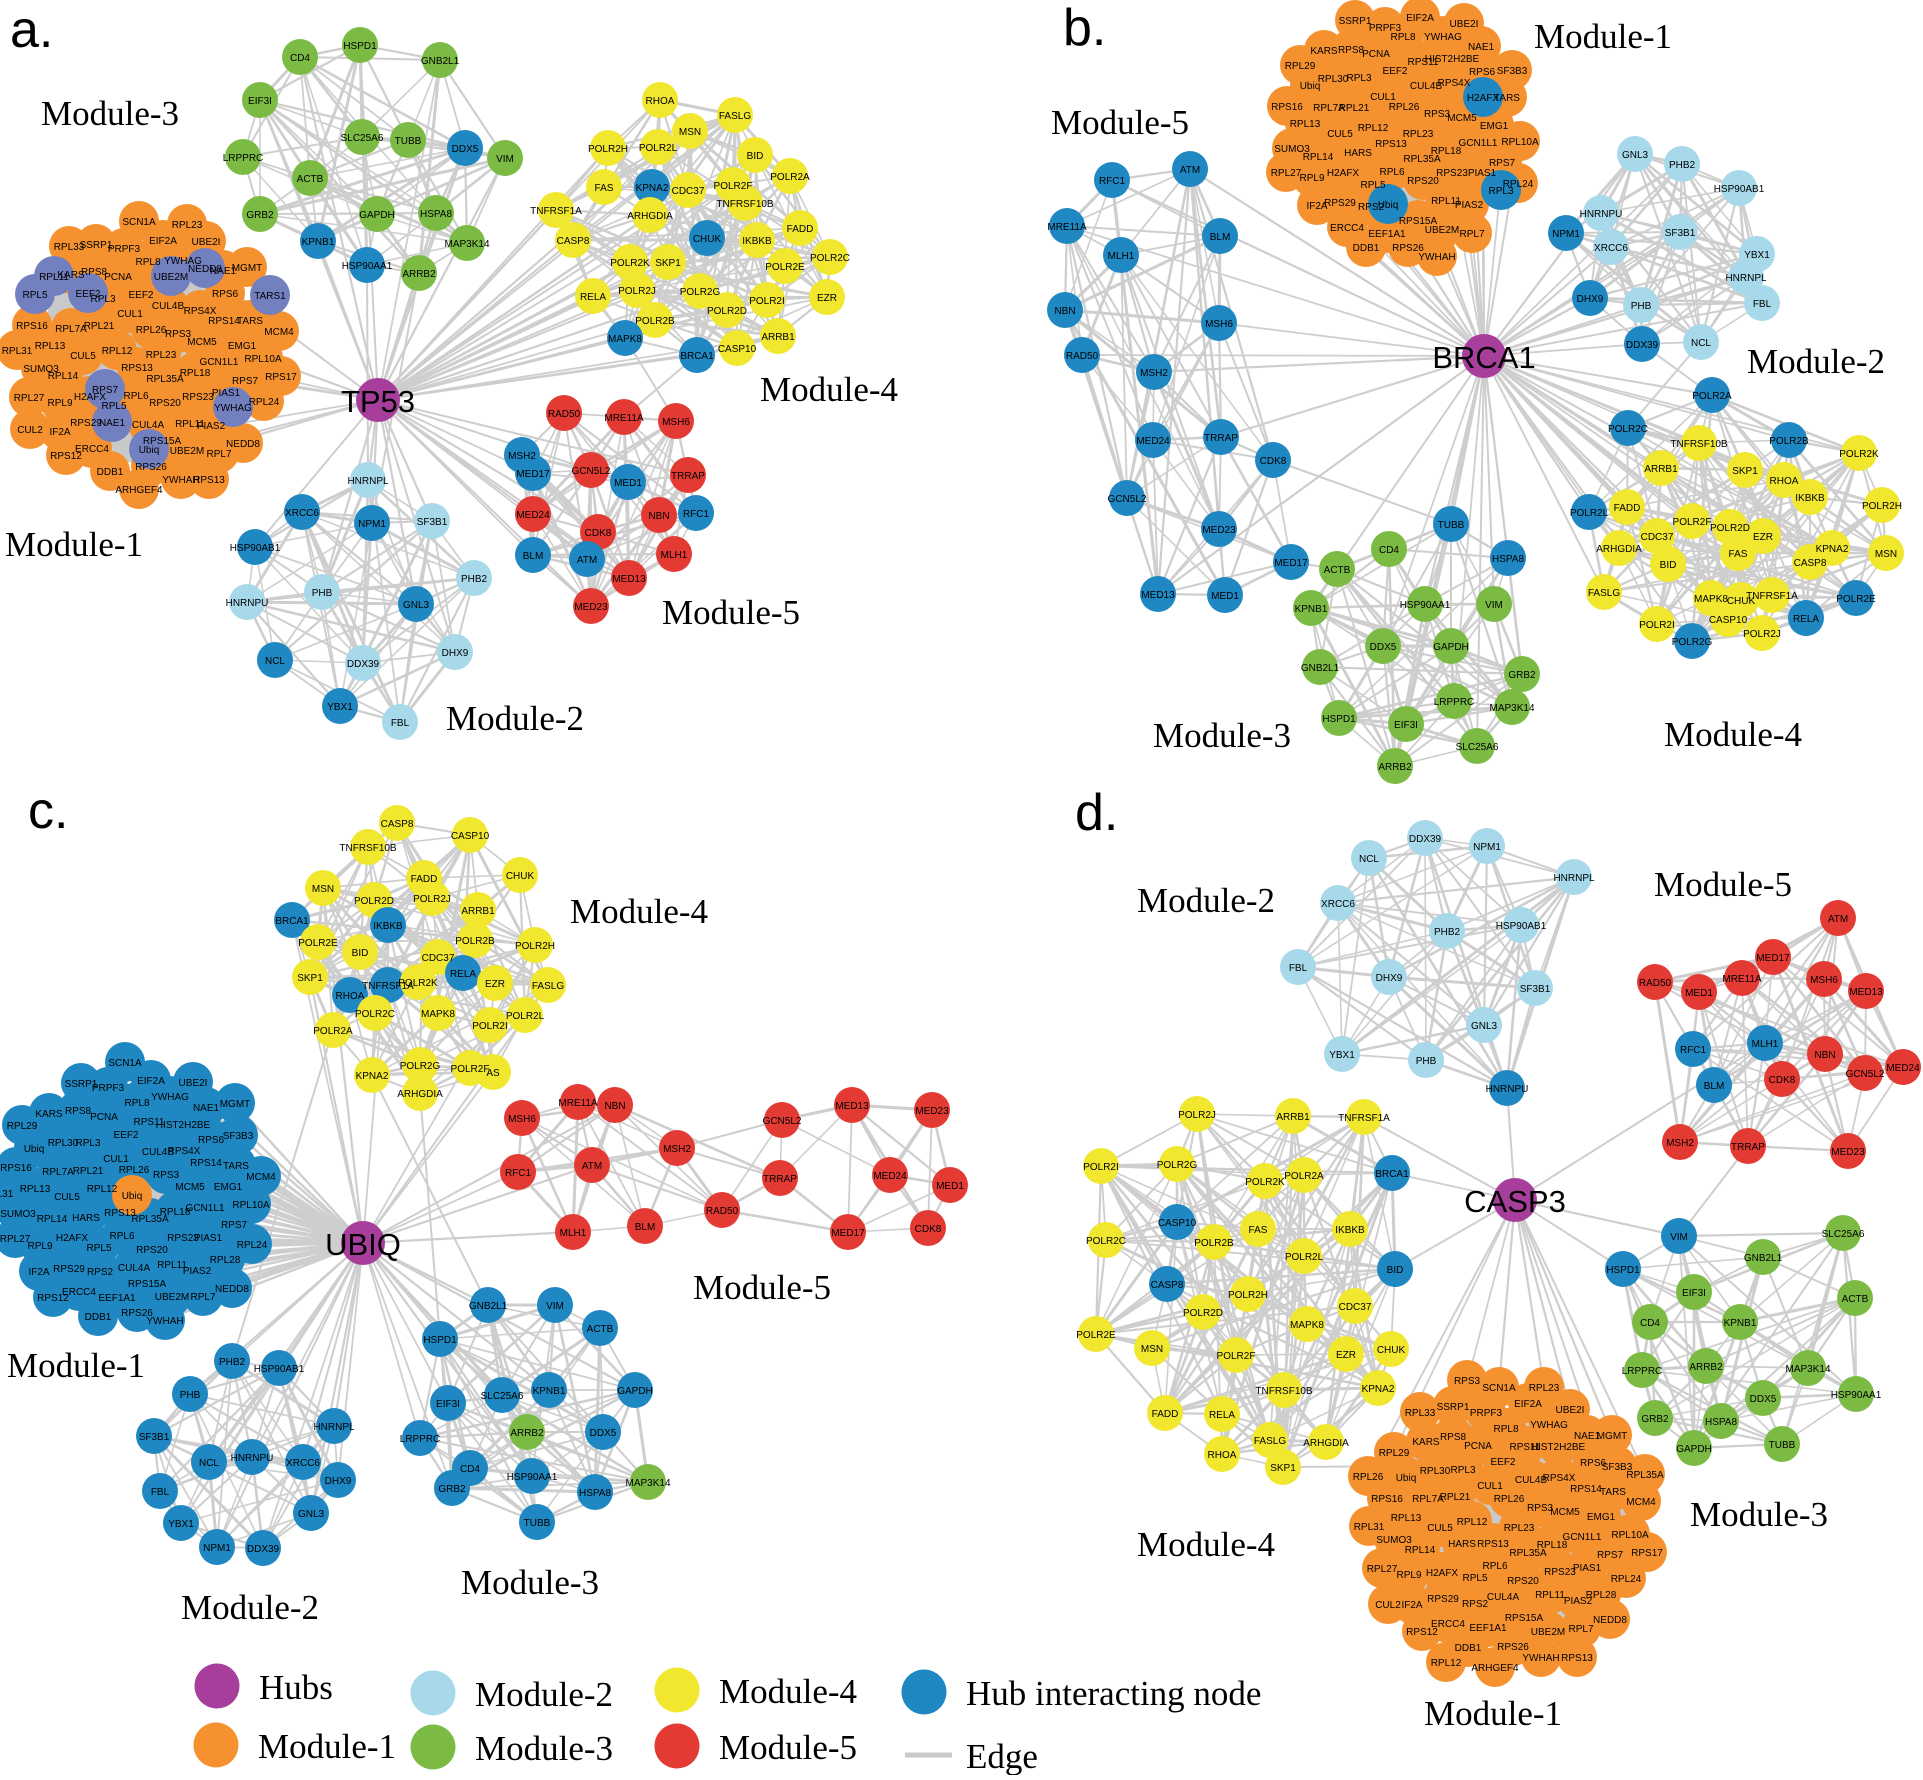  What do you see at coordinates (1339, 719) in the screenshot?
I see `svg-text: HSPD1` at bounding box center [1339, 719].